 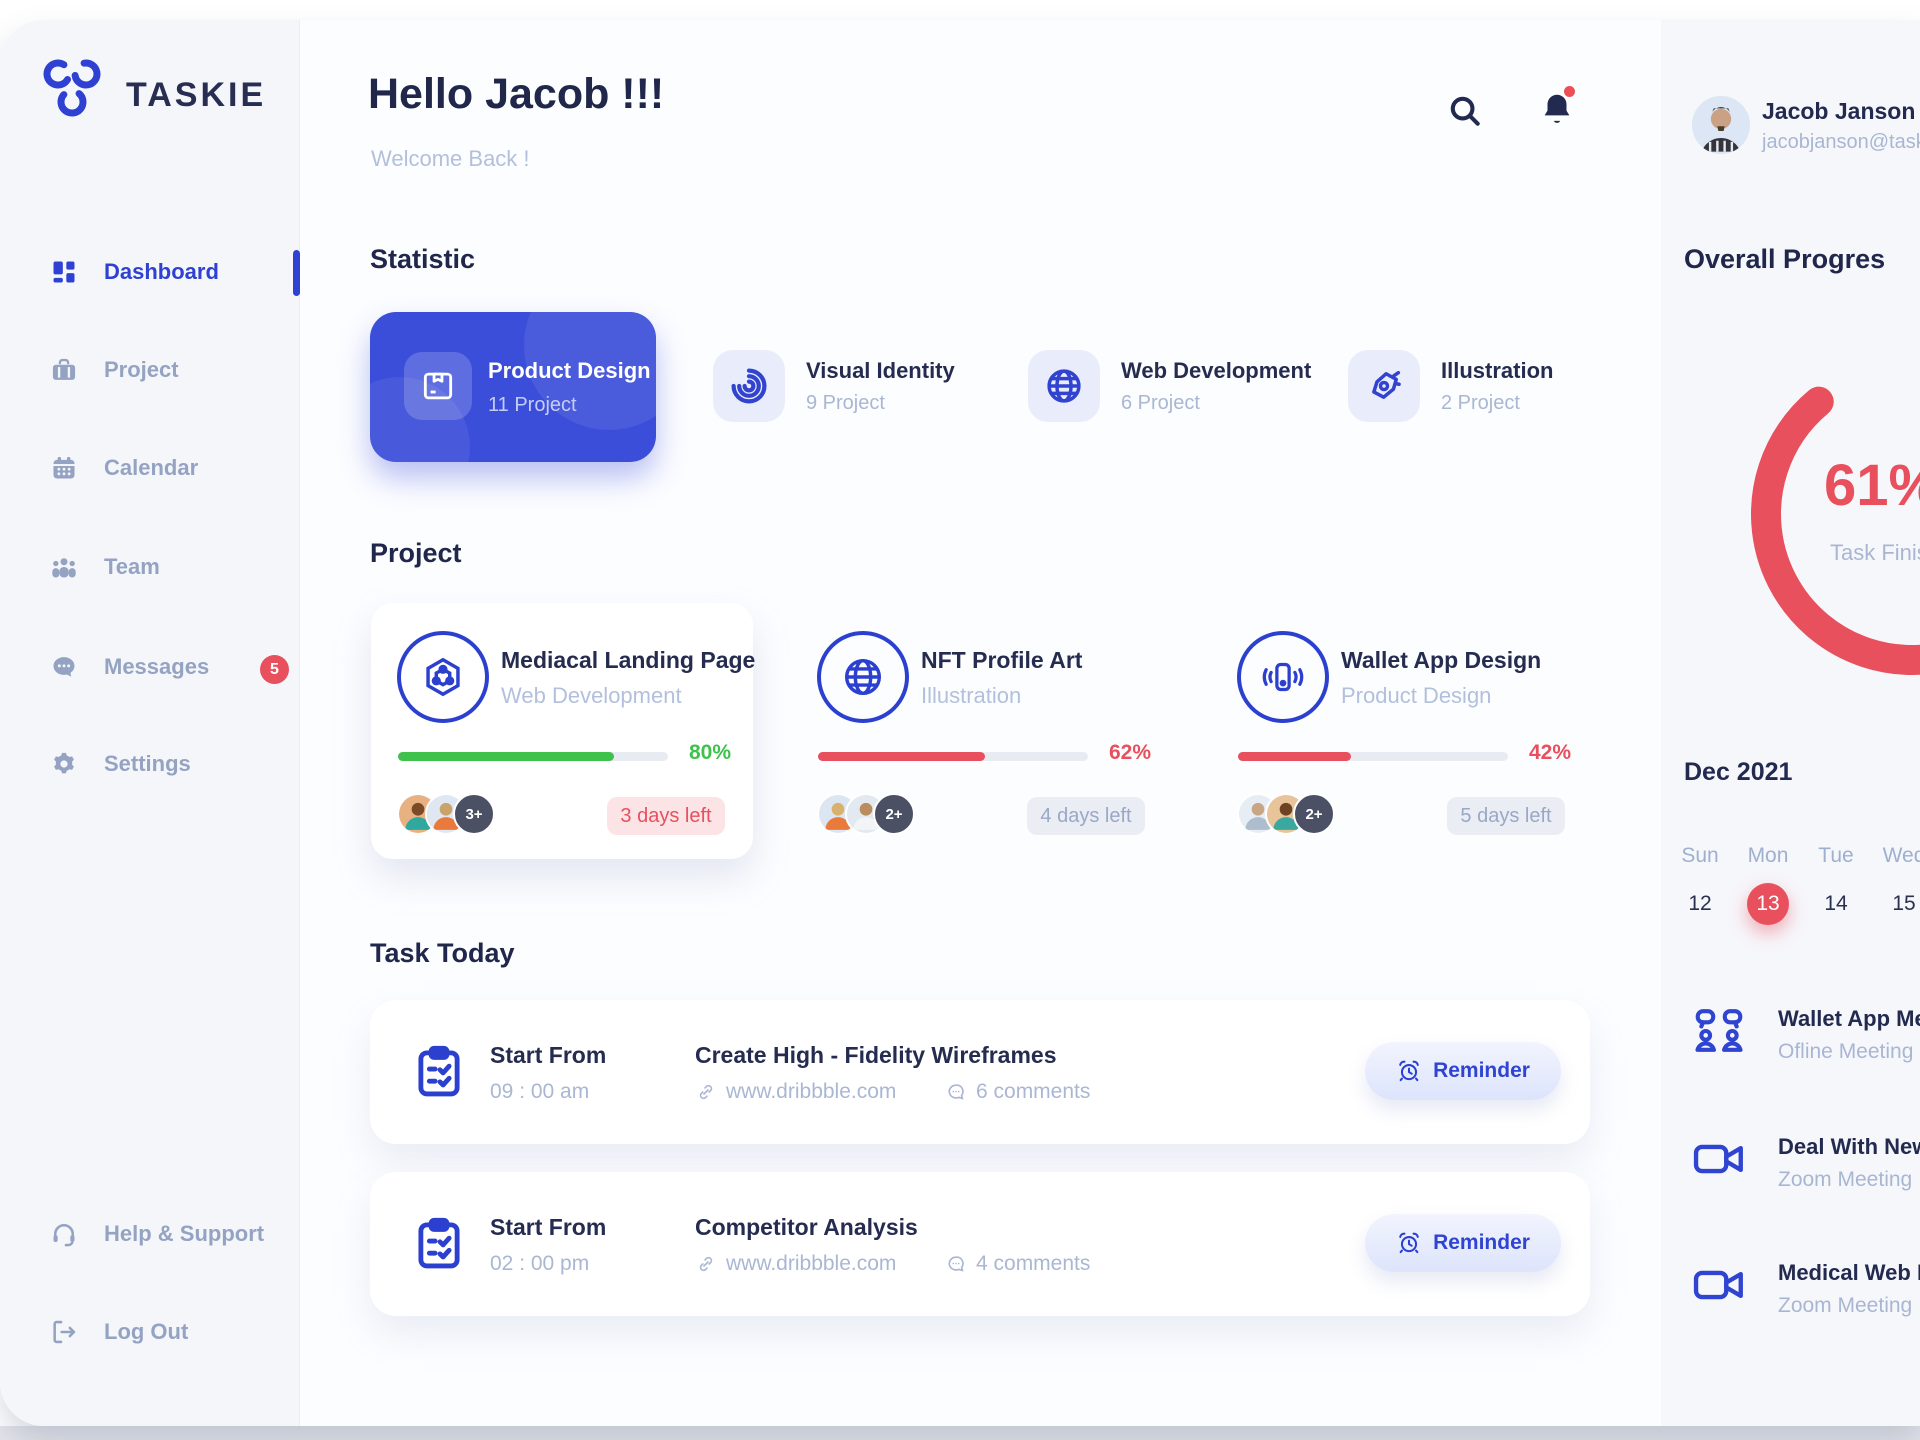 I want to click on task-comments: 6 comments, so click(x=1017, y=1092).